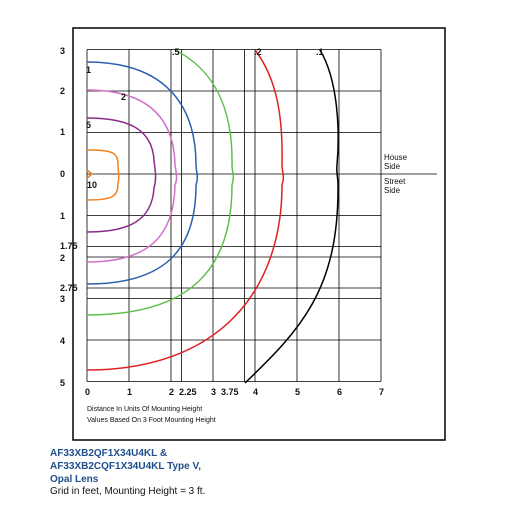 This screenshot has height=510, width=510. What do you see at coordinates (74, 479) in the screenshot?
I see `caption-title: Opal Lens` at bounding box center [74, 479].